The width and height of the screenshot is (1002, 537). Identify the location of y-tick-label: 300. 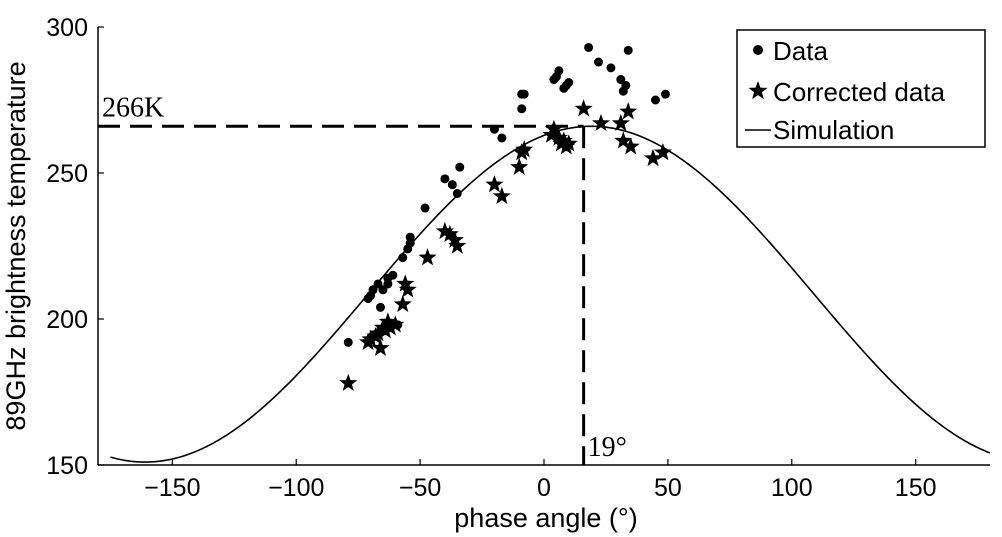
(67, 28).